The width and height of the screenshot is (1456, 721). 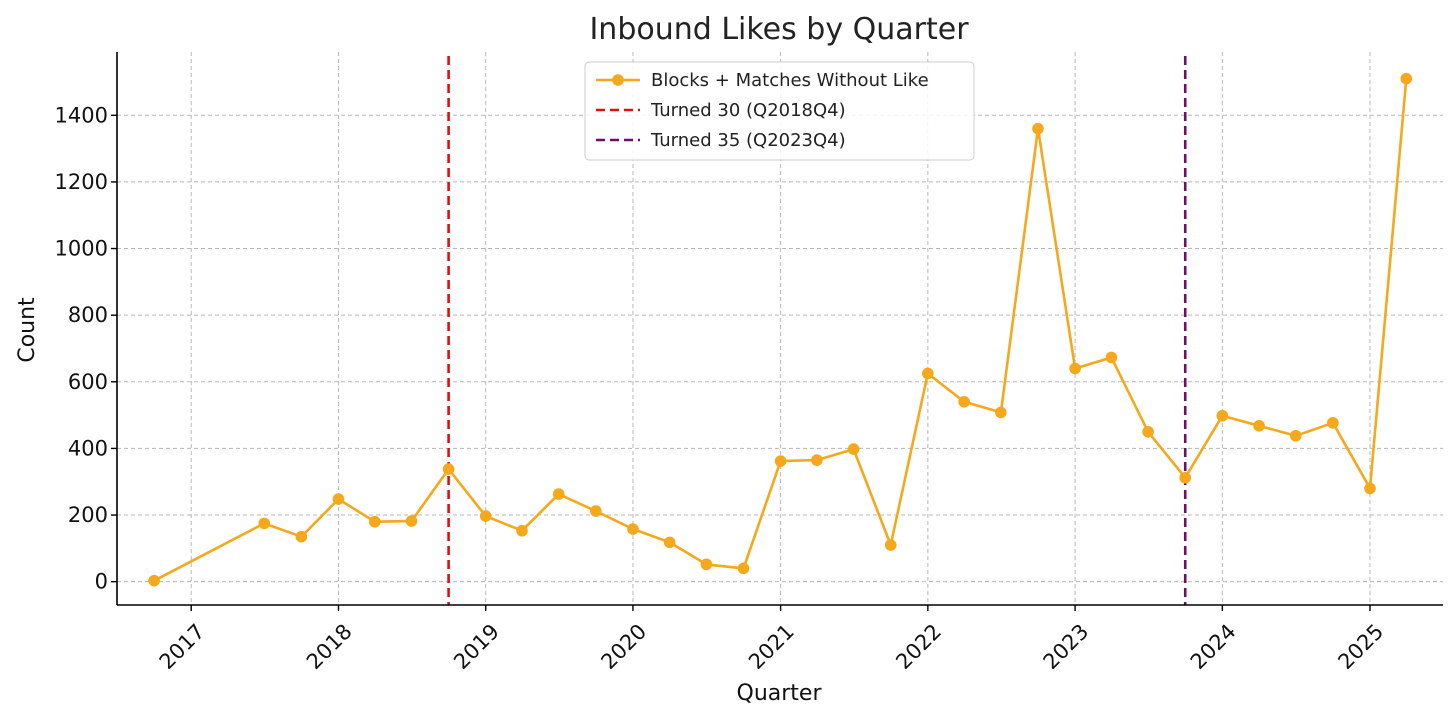 I want to click on y-tick-label: 200, so click(x=88, y=515).